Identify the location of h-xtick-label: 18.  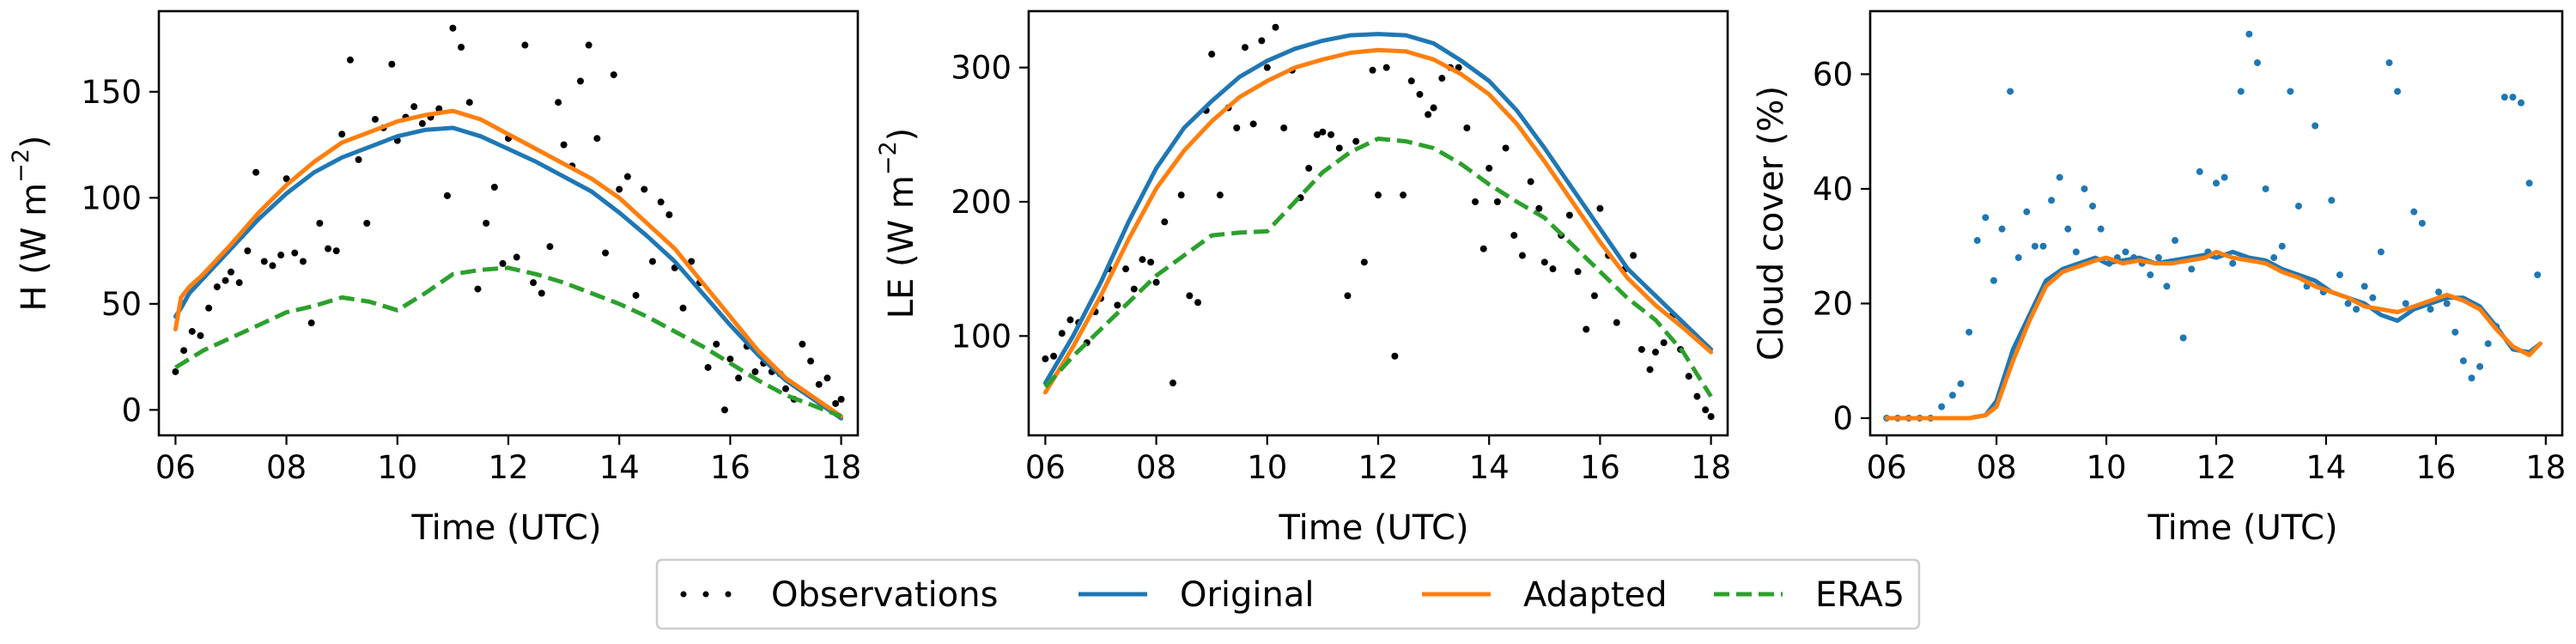
(841, 468).